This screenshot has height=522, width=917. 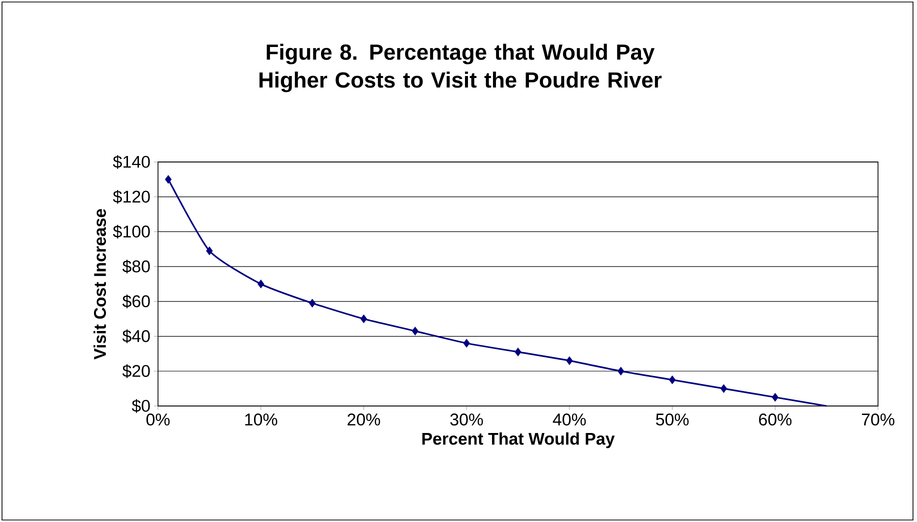 What do you see at coordinates (466, 420) in the screenshot?
I see `x-tick-label: 30%` at bounding box center [466, 420].